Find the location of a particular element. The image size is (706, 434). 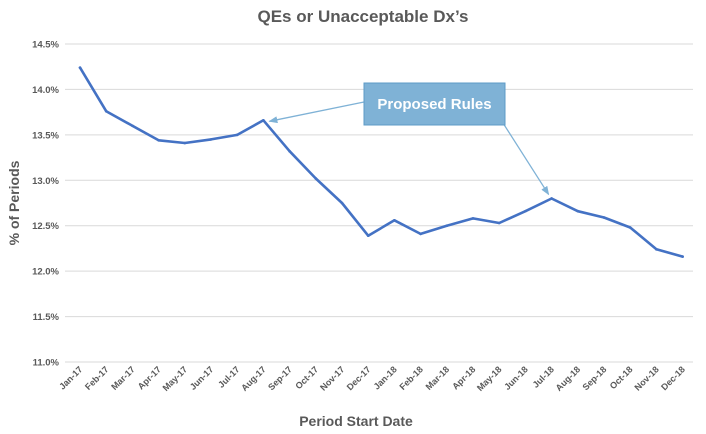

callout-annotation: Proposed Rules is located at coordinates (409, 139).